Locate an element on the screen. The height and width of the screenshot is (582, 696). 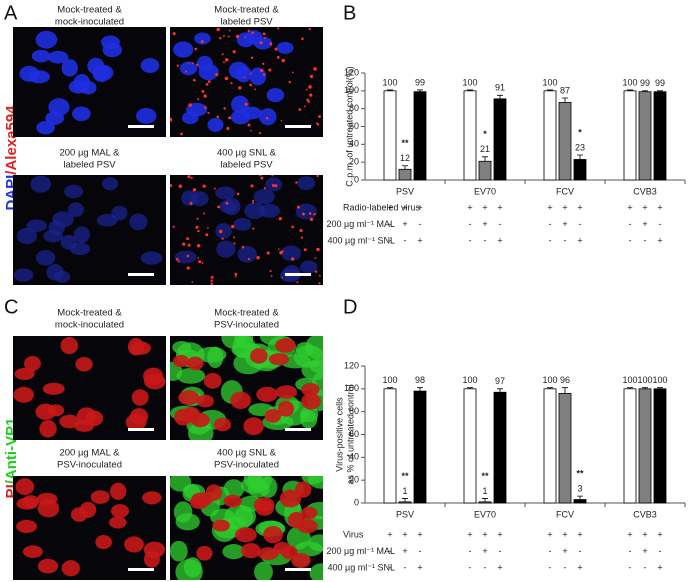
image-caption: PSV-inoculated is located at coordinates (246, 465).